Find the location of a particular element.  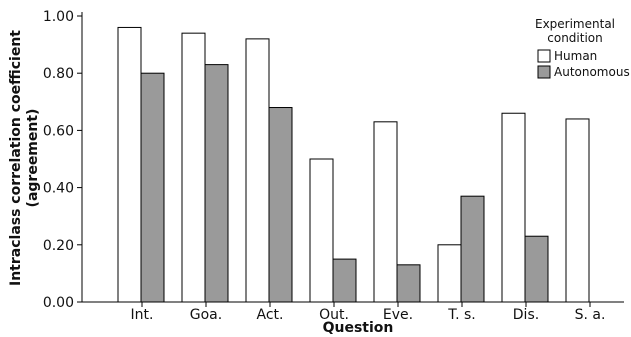

x-tick-label: Act. is located at coordinates (270, 315).